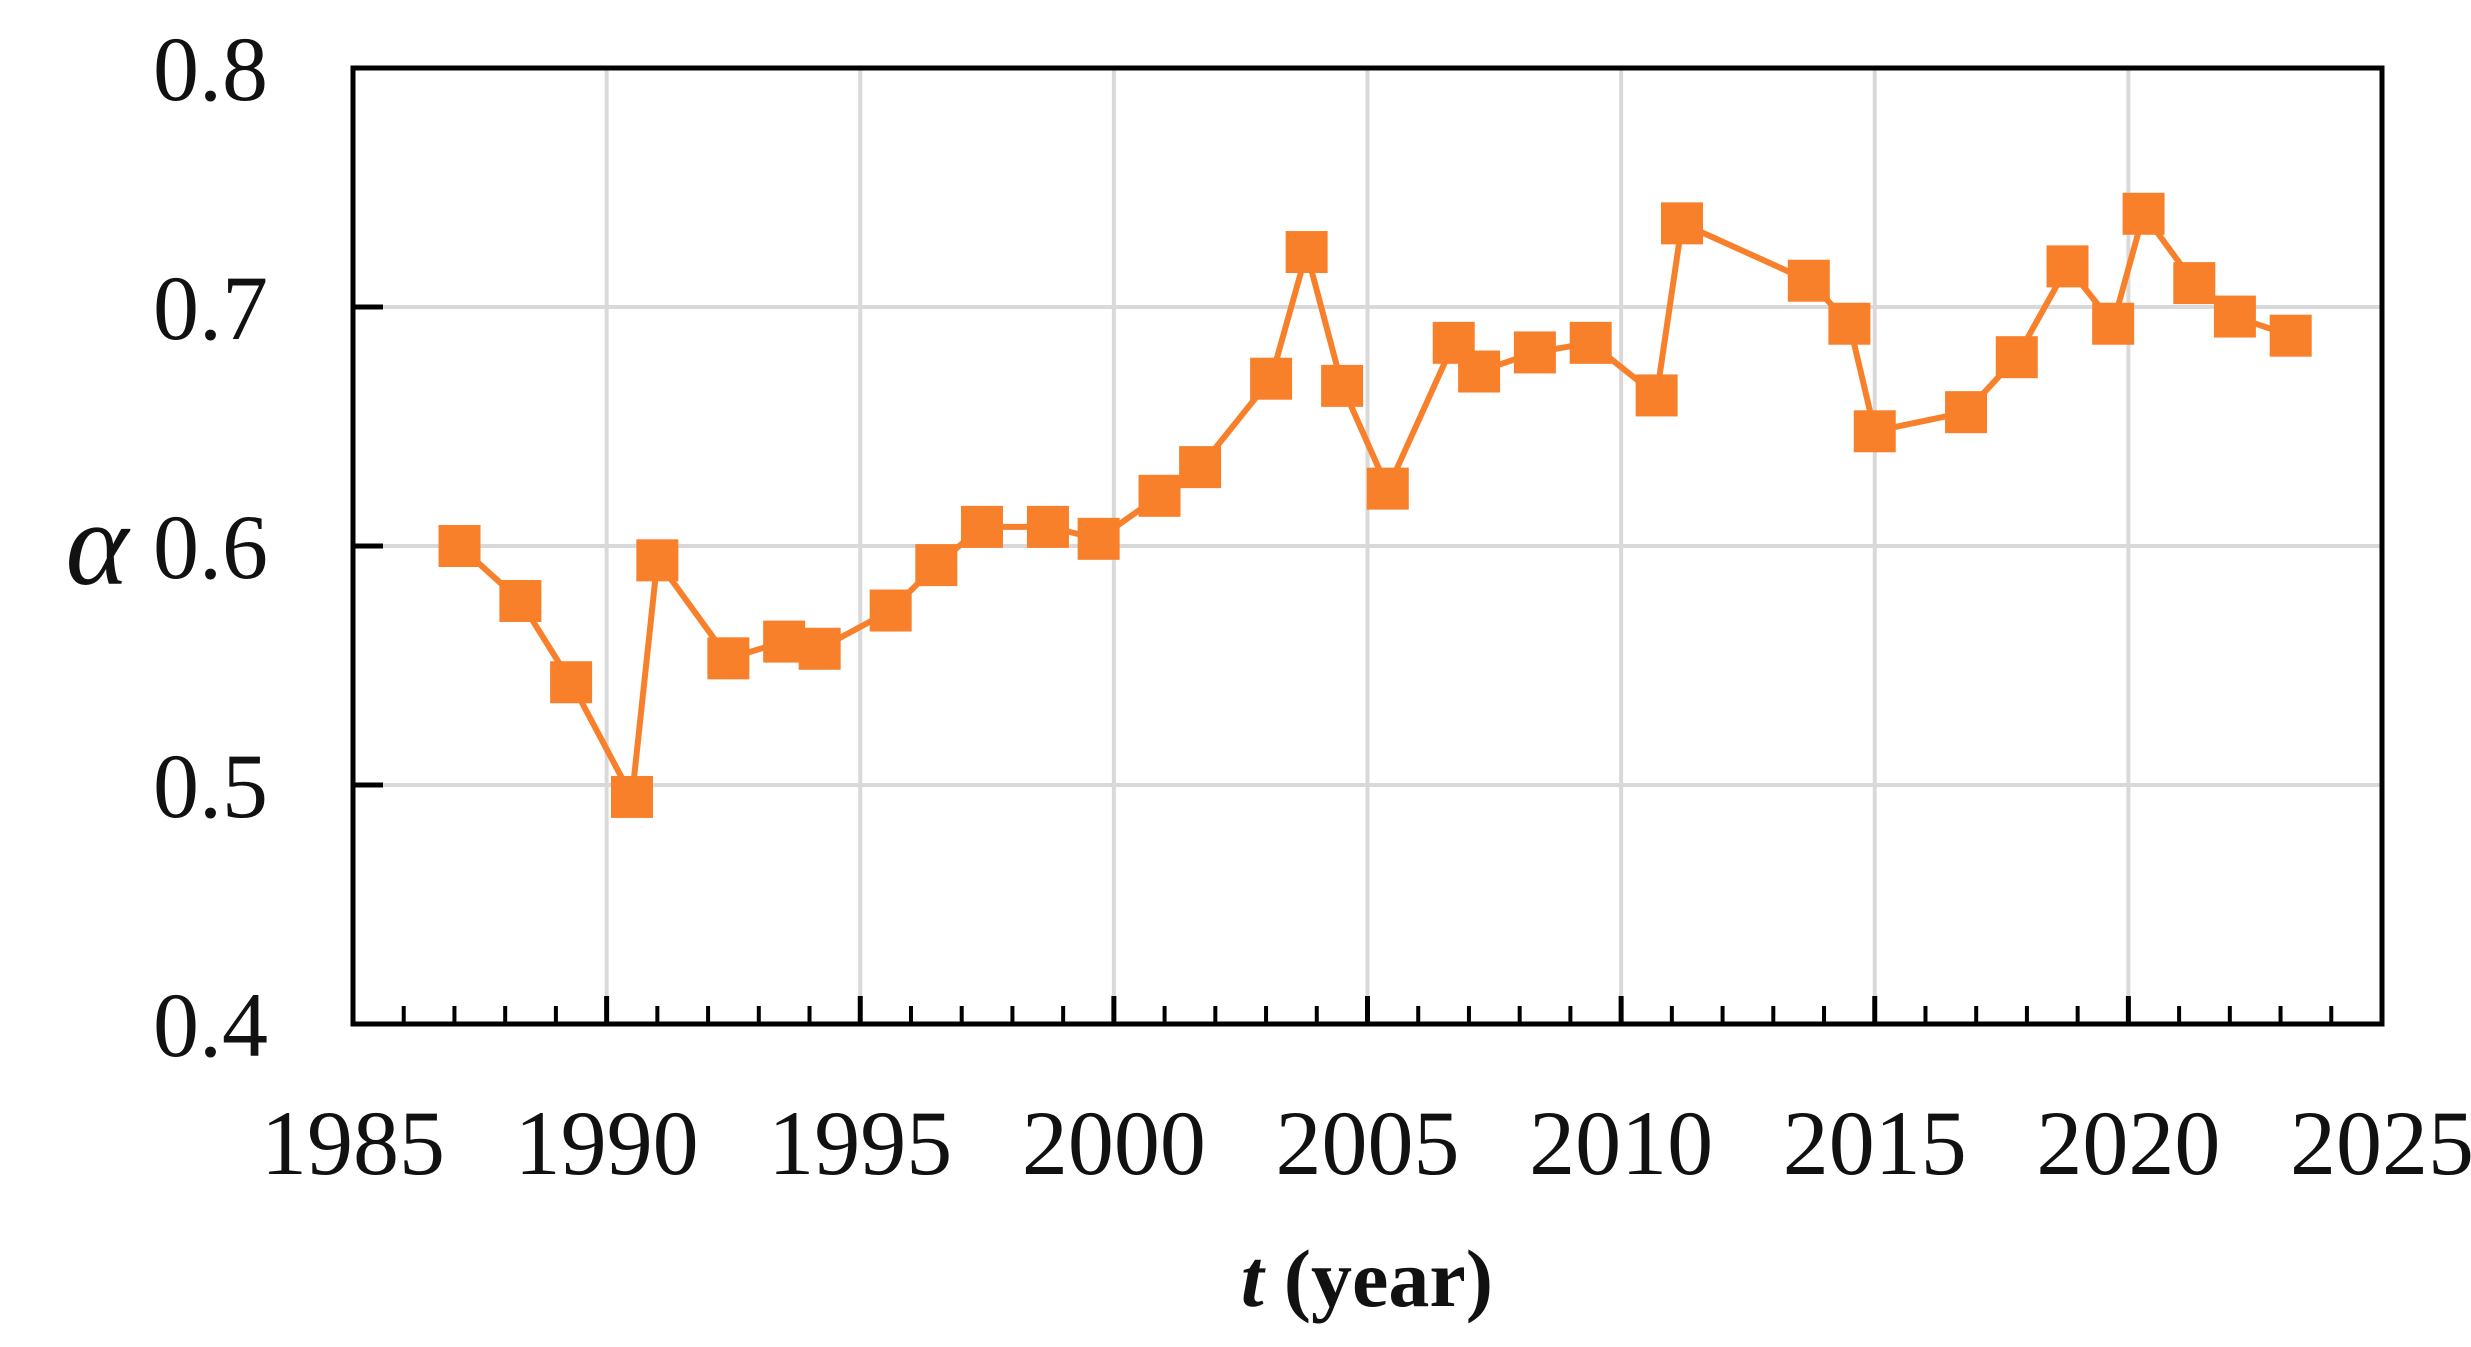 This screenshot has height=1347, width=2471. I want to click on x-tick-label: 2020, so click(2128, 1143).